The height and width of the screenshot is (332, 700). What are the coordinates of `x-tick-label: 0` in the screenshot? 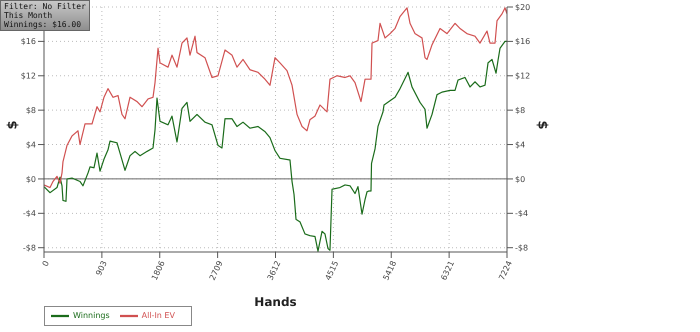 It's located at (45, 263).